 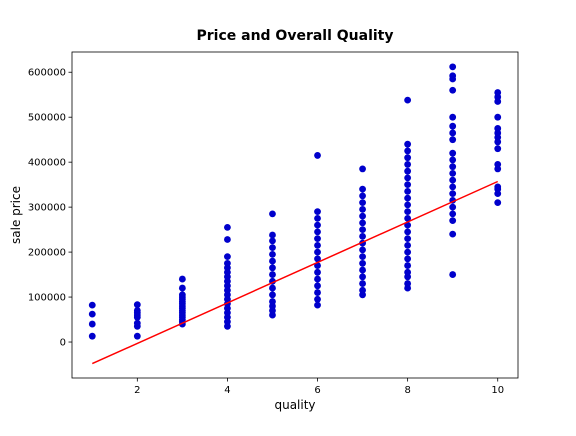 I want to click on y-tick-label: 600000, so click(x=47, y=73).